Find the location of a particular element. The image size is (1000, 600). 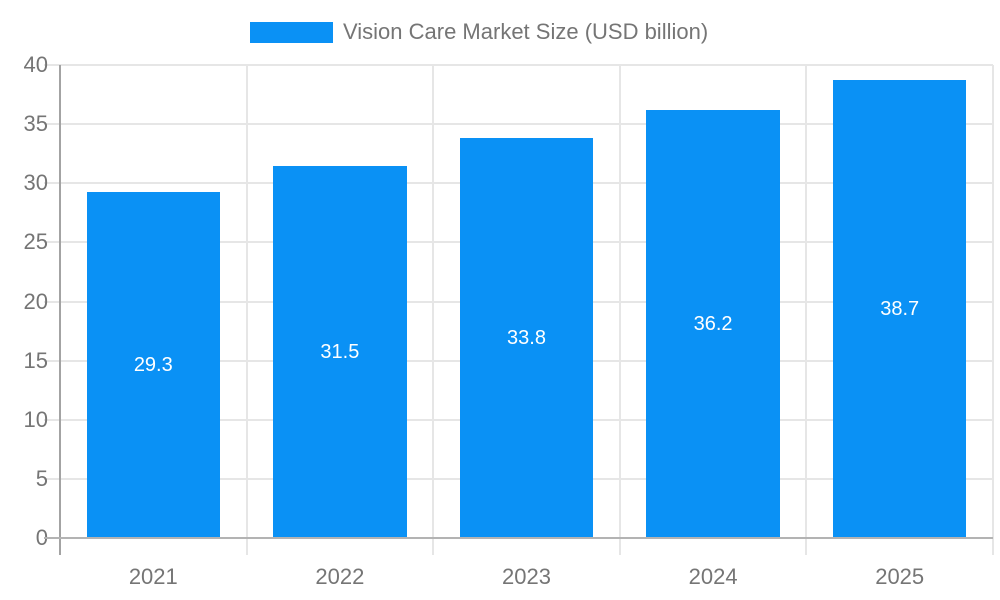

y-tick-label: 5 is located at coordinates (41, 478).